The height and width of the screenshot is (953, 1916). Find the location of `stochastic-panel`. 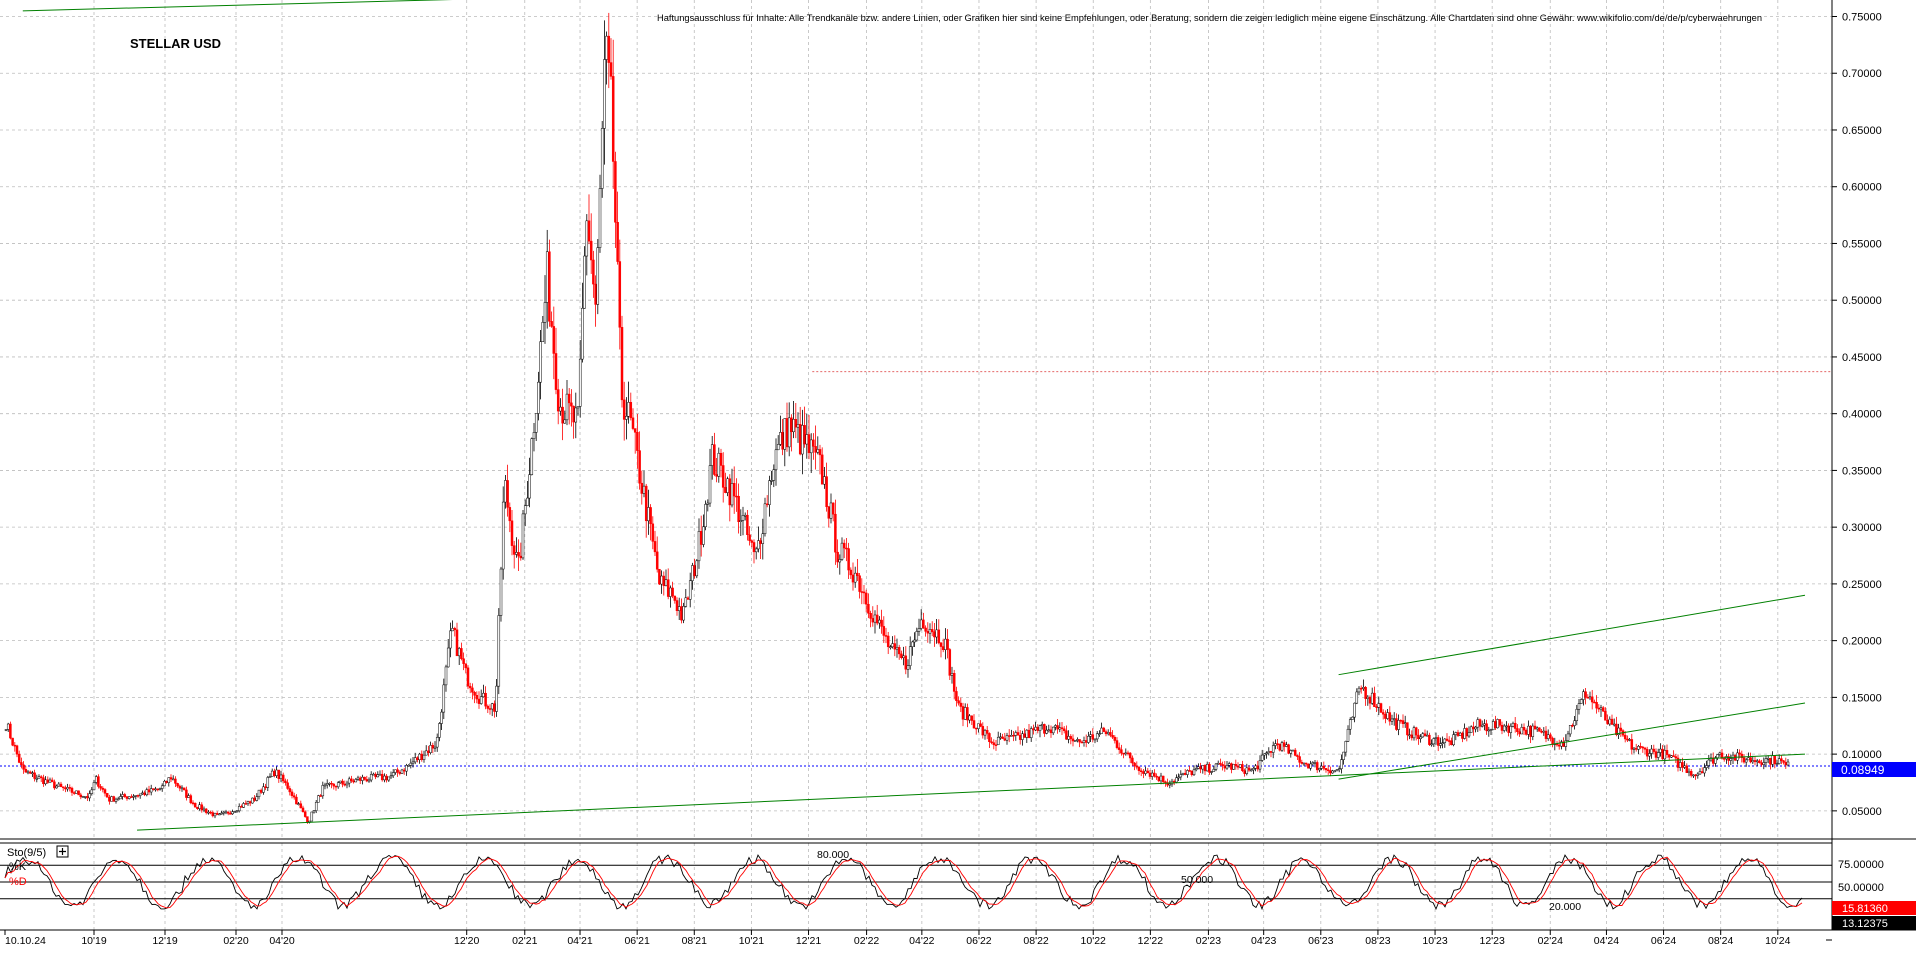

stochastic-panel is located at coordinates (916, 882).